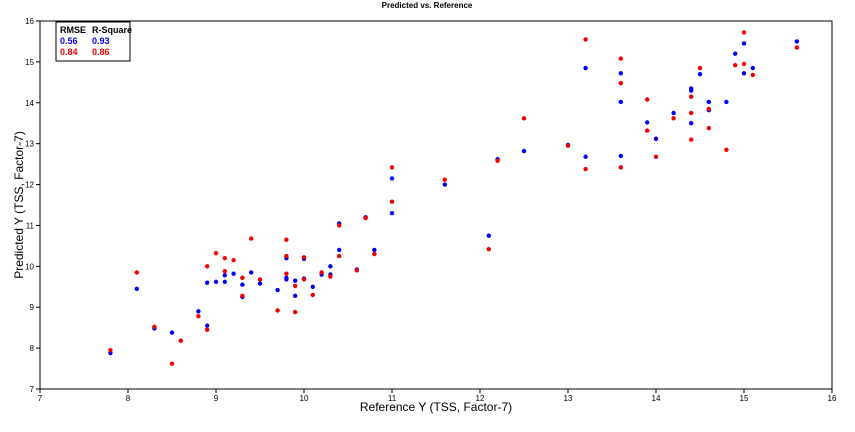 Image resolution: width=855 pixels, height=432 pixels. Describe the element at coordinates (128, 398) in the screenshot. I see `x-tick-label: 8` at that location.